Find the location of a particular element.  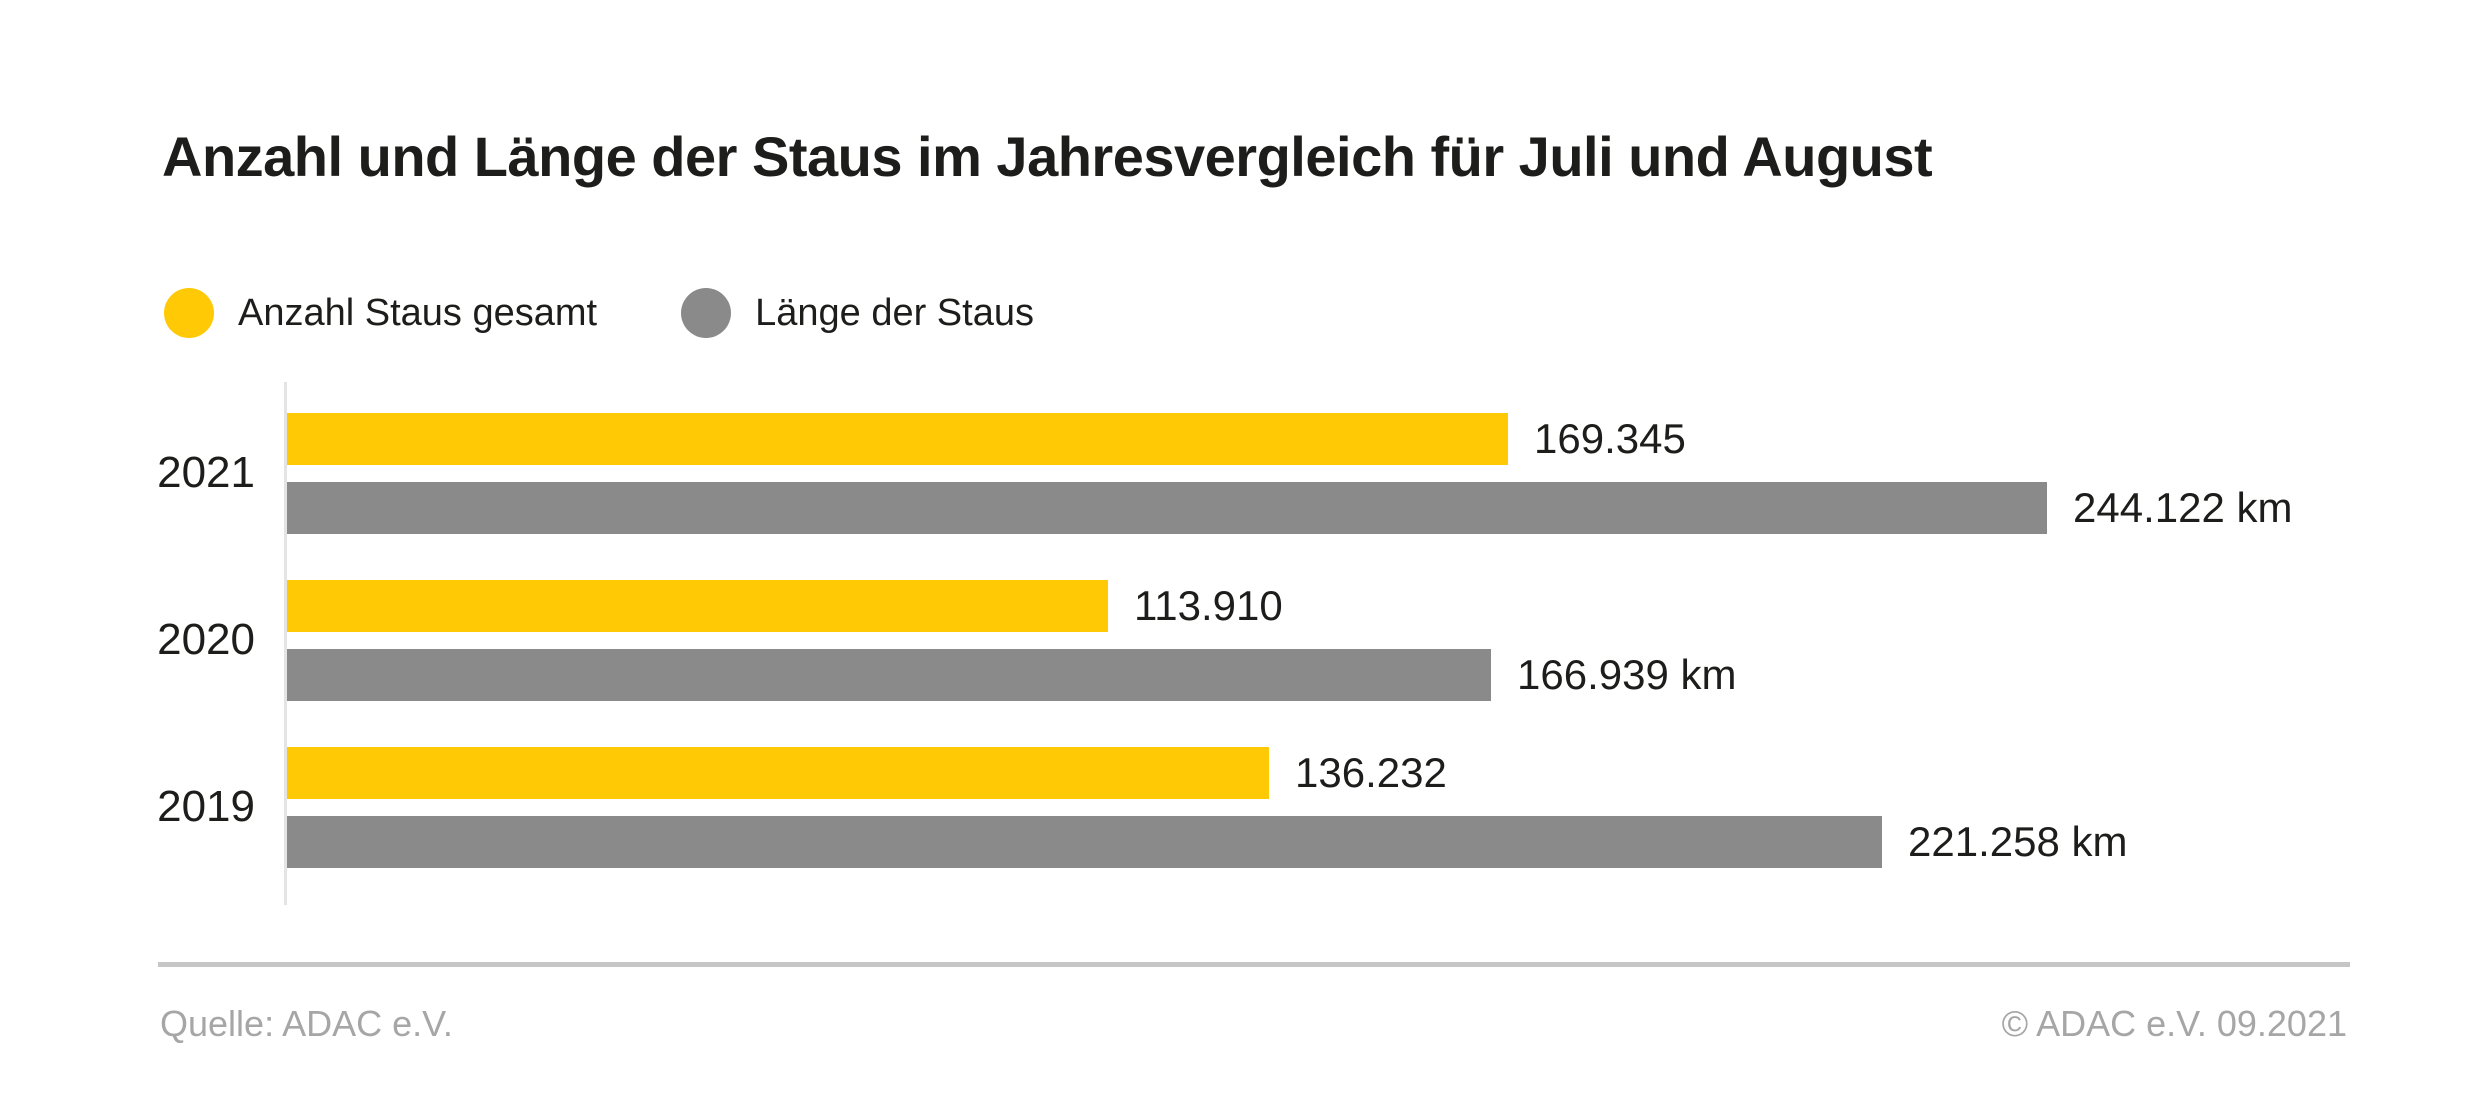

source-note: Quelle: ADAC e.V. is located at coordinates (306, 1023).